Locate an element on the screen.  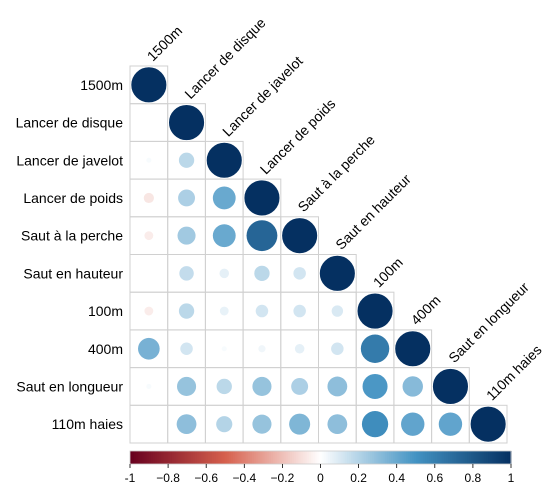
colorbar: -1 −0.8 −0.6 −0.4 −0.2 0 0.2 0.4 0.6 0.8 1 is located at coordinates (320, 467).